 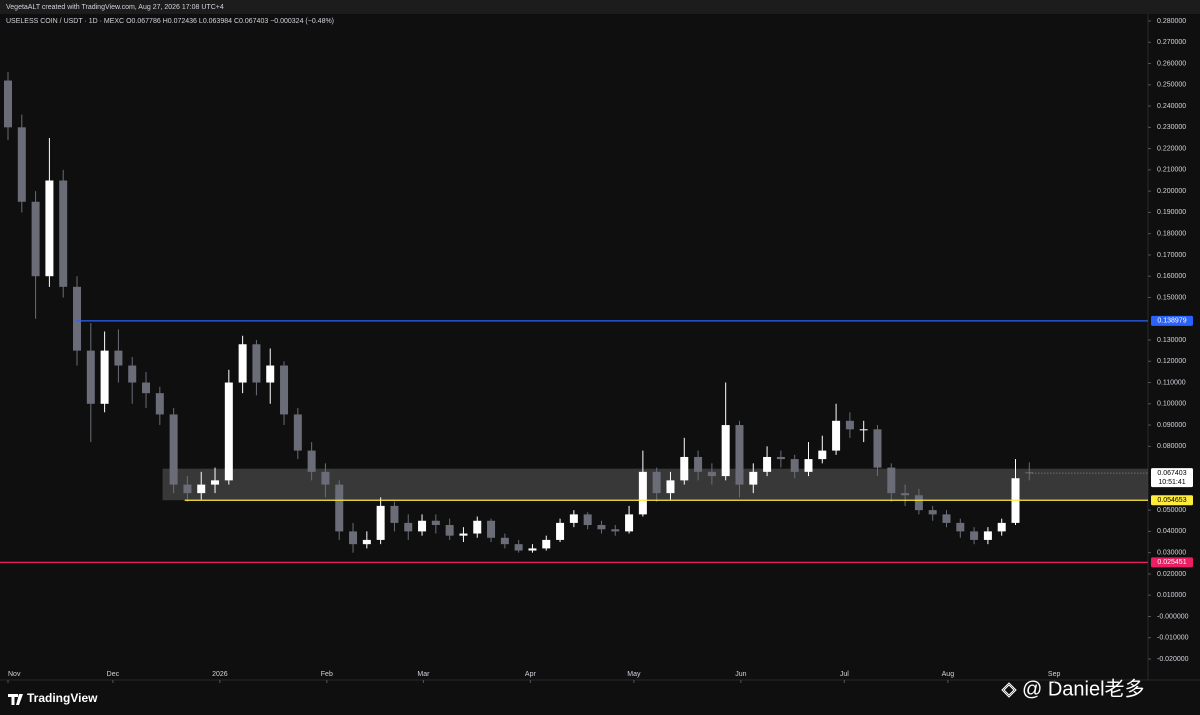 I want to click on y-tick-label: 0.170000, so click(x=1171, y=255).